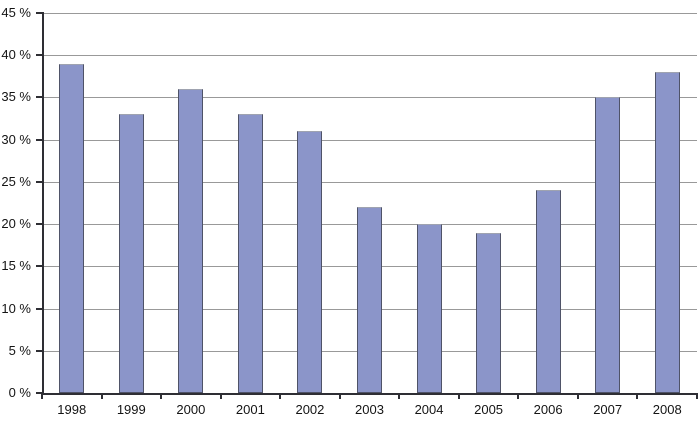  What do you see at coordinates (16, 308) in the screenshot?
I see `y-axis-label-10: 10 %` at bounding box center [16, 308].